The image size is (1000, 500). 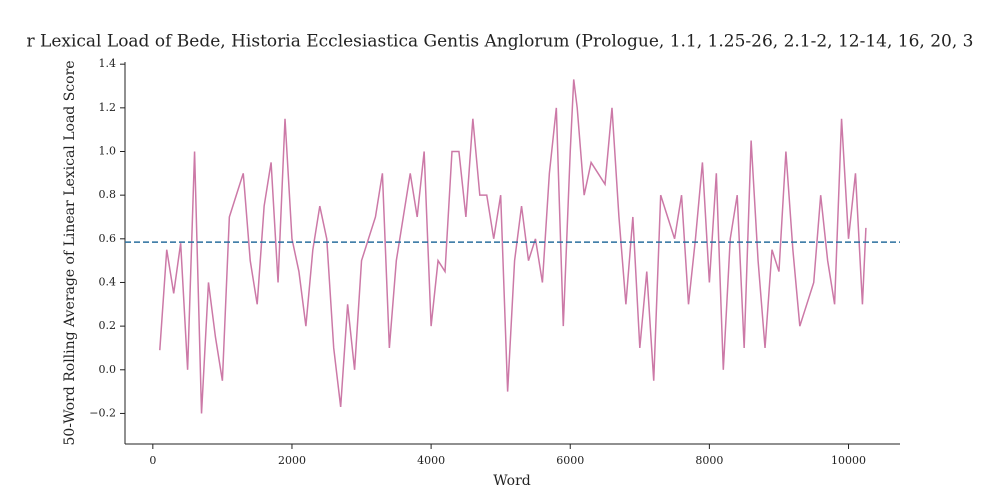 What do you see at coordinates (108, 369) in the screenshot?
I see `y-tick-label: 0.0` at bounding box center [108, 369].